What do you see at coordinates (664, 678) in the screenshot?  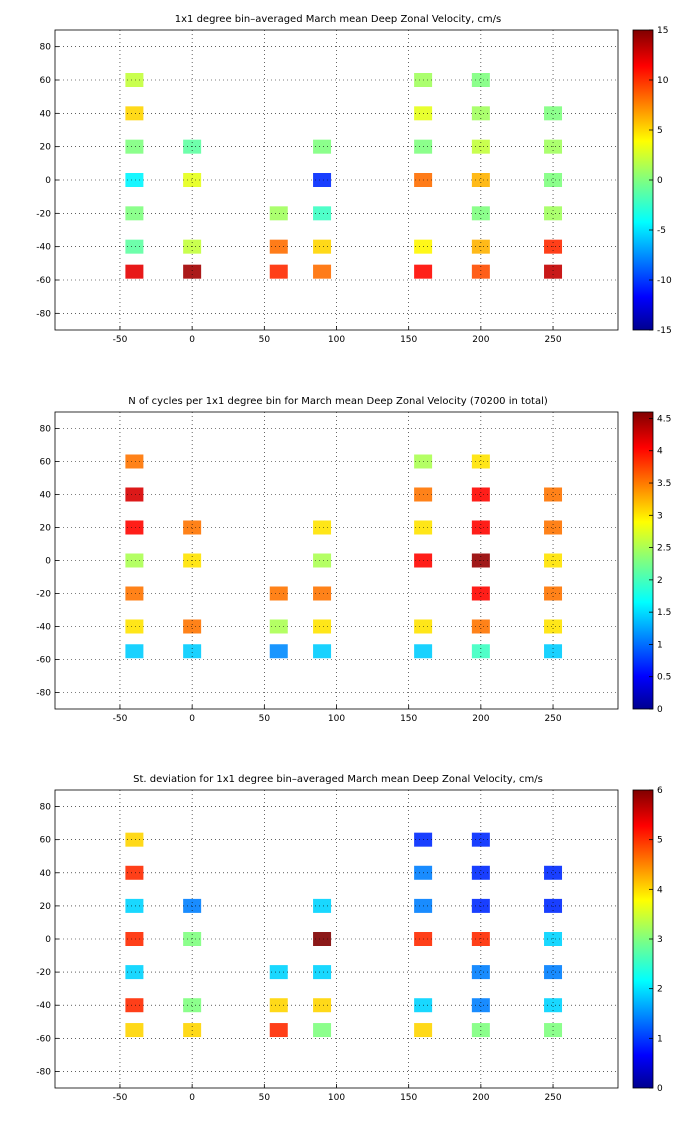 I see `colorbar-tick-label: 0.5` at bounding box center [664, 678].